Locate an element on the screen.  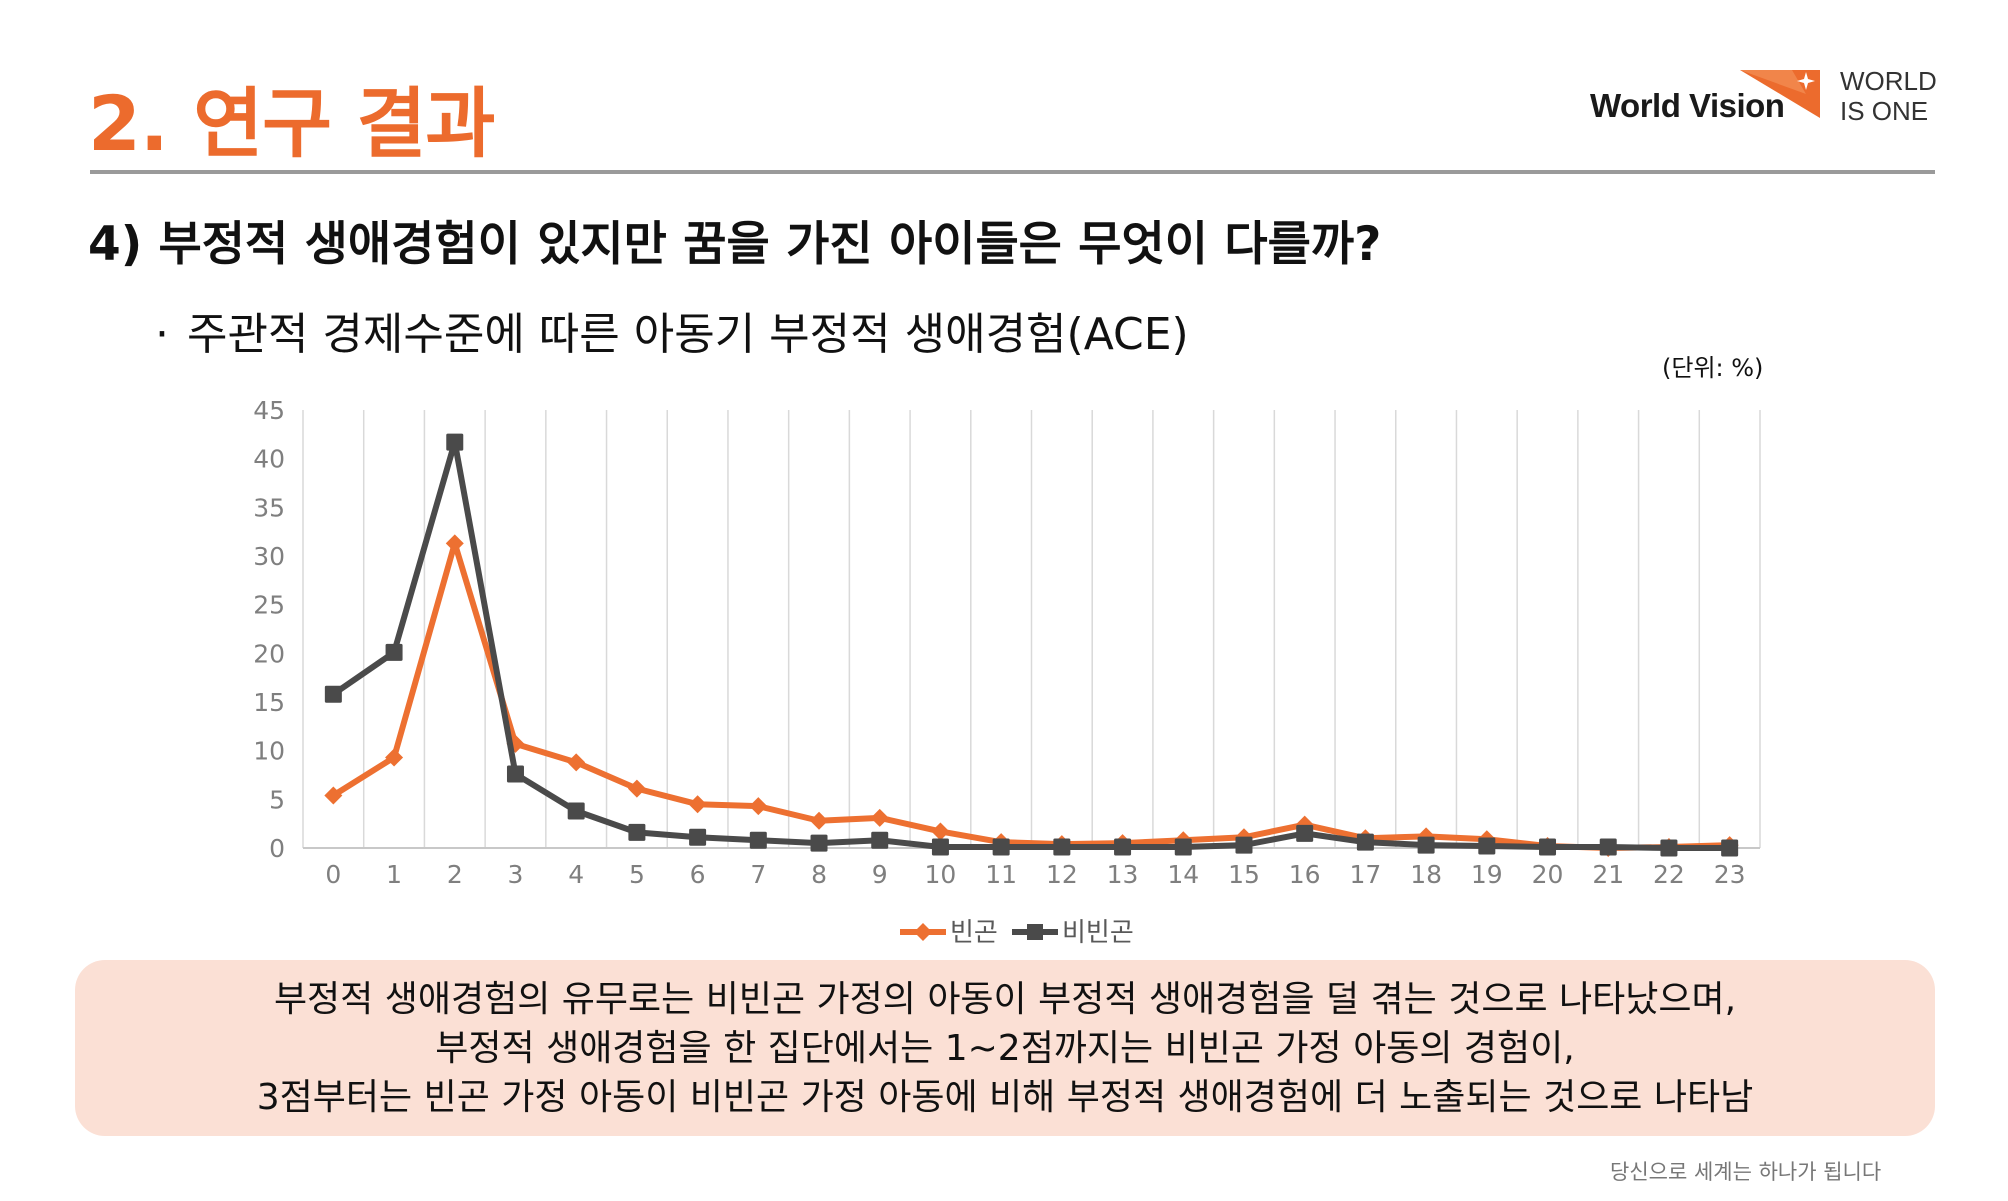
x-tick-label: 22 is located at coordinates (1669, 874).